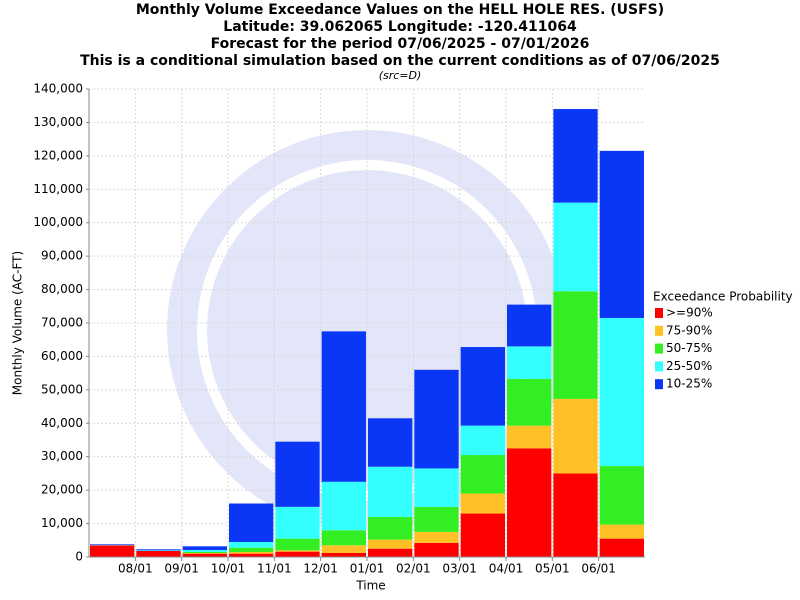 The height and width of the screenshot is (600, 800). What do you see at coordinates (58, 155) in the screenshot?
I see `y-tick-label: 120,000` at bounding box center [58, 155].